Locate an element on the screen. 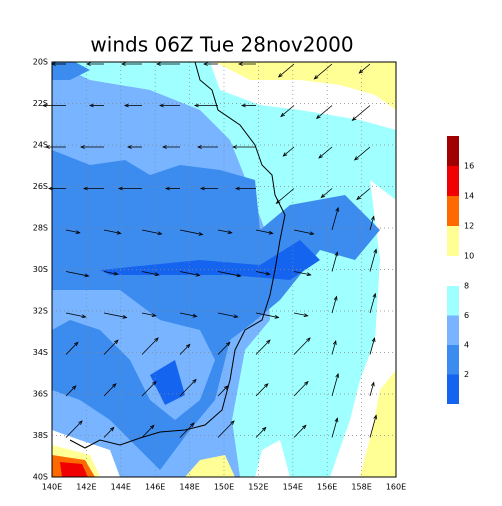 The width and height of the screenshot is (502, 506). lat-label: 20S is located at coordinates (40, 62).